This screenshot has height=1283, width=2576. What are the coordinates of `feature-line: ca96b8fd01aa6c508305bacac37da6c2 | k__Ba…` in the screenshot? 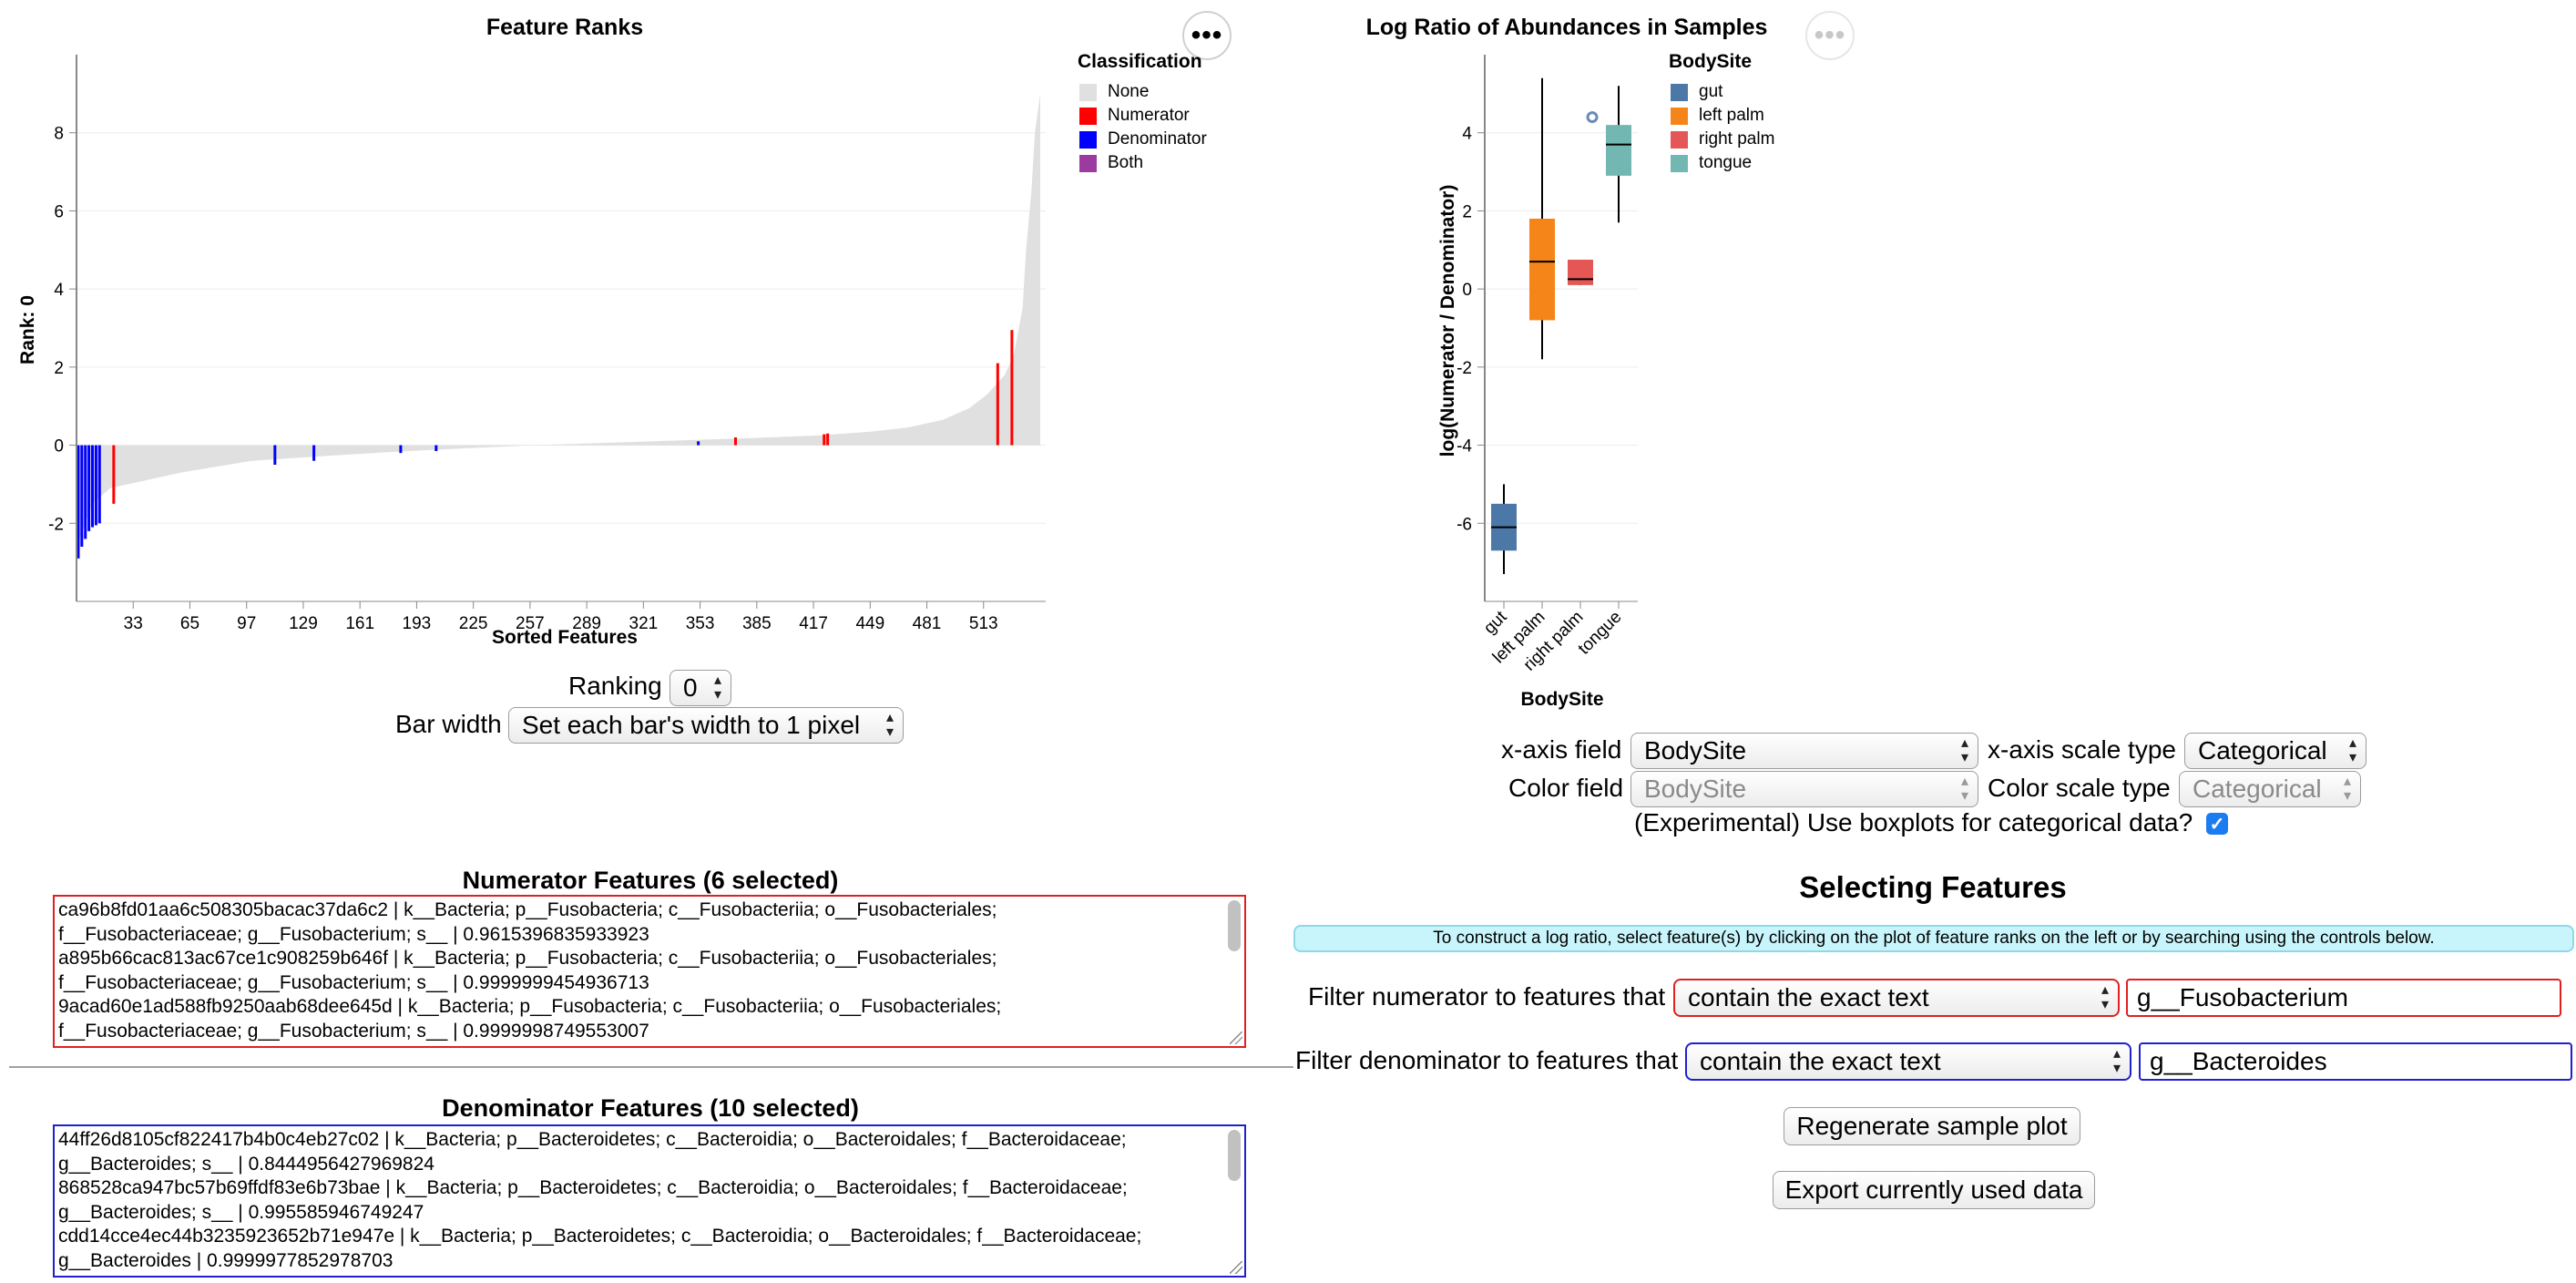 It's located at (527, 910).